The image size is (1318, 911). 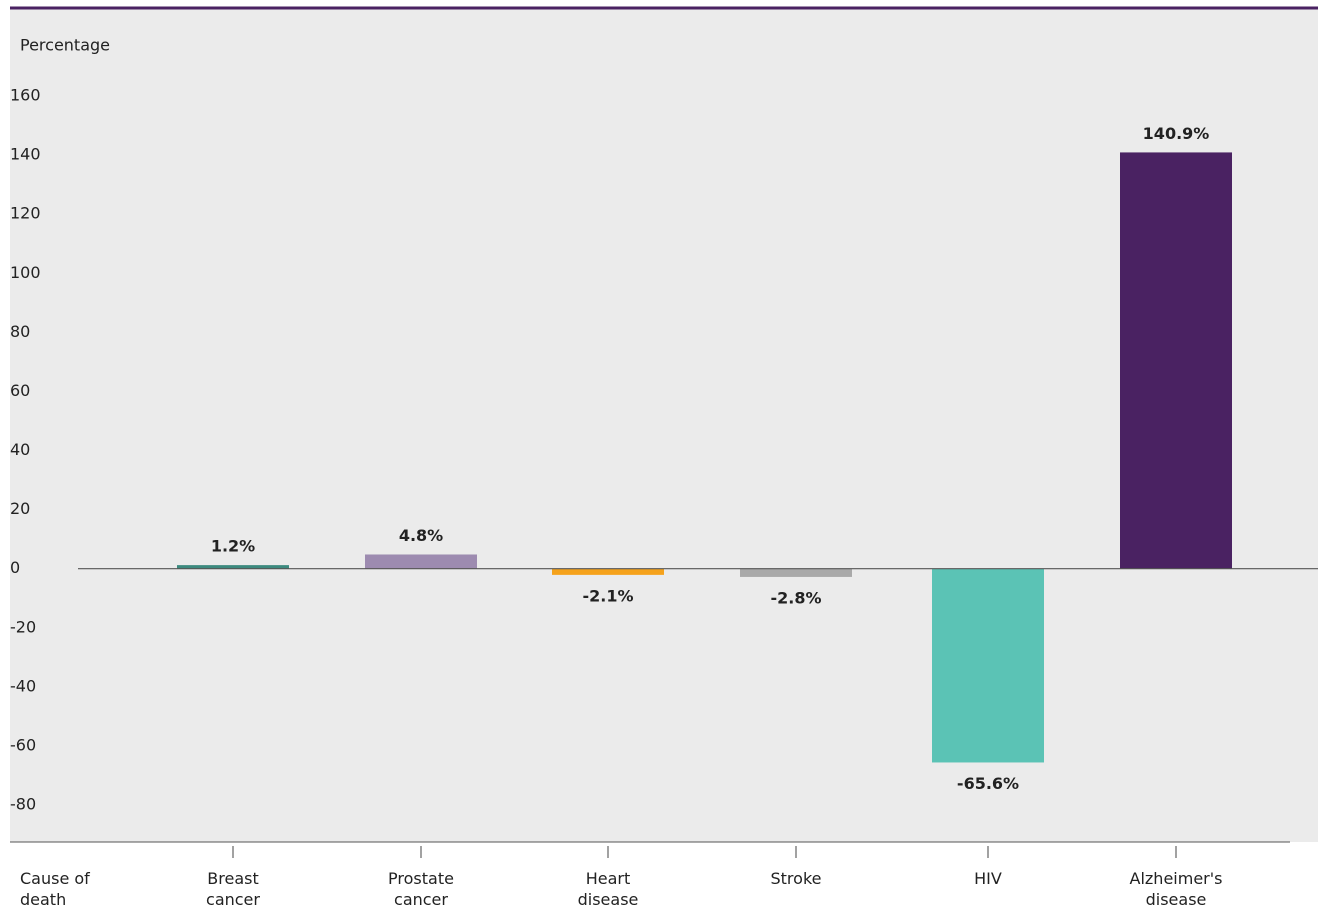 I want to click on value-label: 140.9%, so click(x=1176, y=133).